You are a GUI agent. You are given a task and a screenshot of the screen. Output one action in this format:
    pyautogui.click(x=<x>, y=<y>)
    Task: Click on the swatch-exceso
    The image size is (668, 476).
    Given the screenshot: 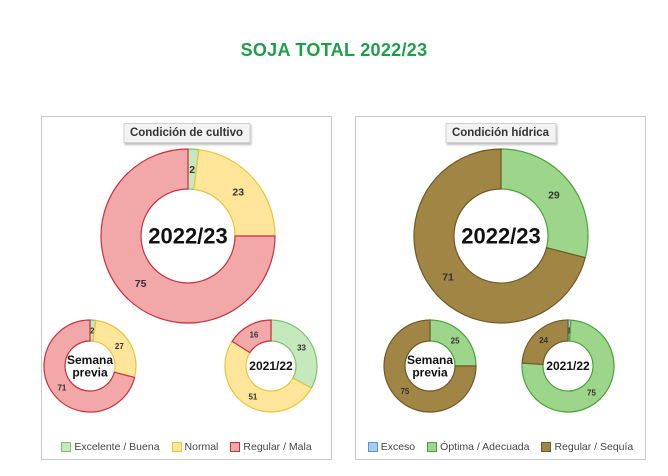 What is the action you would take?
    pyautogui.click(x=372, y=447)
    